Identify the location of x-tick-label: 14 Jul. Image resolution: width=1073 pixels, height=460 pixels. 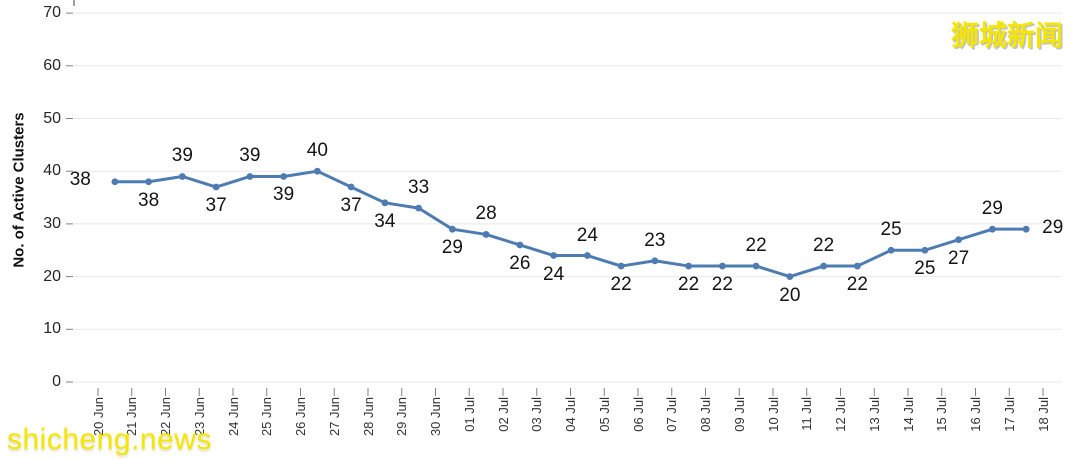
(908, 414).